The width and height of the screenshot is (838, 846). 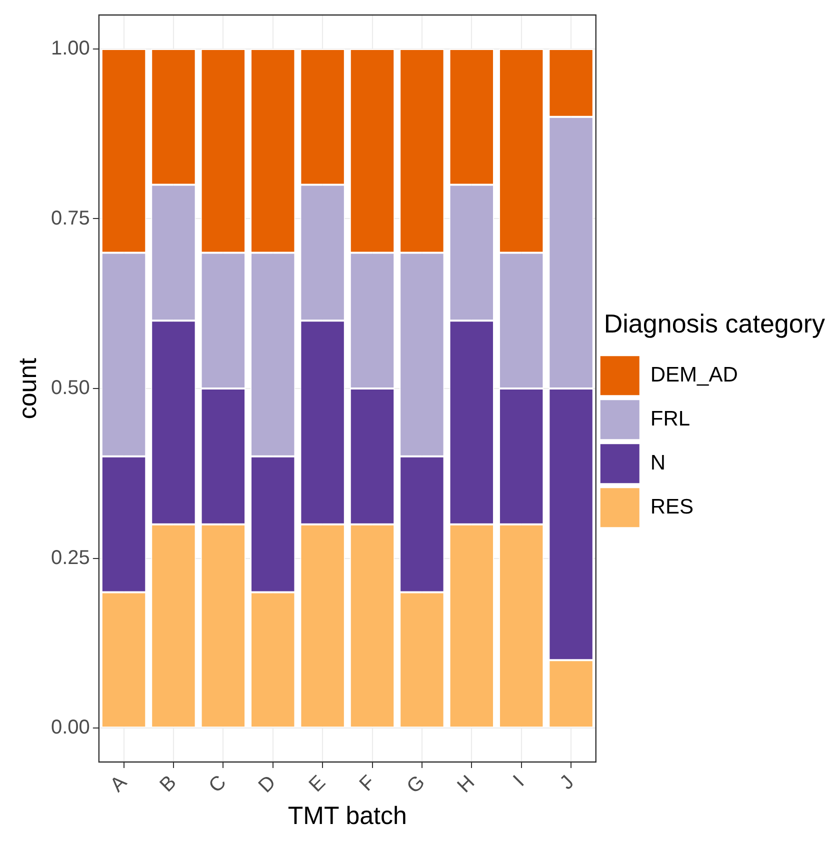 I want to click on x-axis-title: TMT batch, so click(x=347, y=816).